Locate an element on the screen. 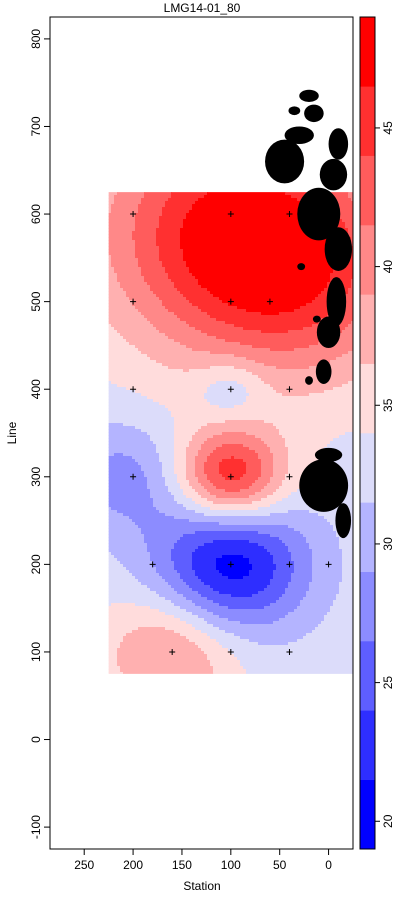 This screenshot has width=400, height=900. y-tick-label: 100 is located at coordinates (36, 652).